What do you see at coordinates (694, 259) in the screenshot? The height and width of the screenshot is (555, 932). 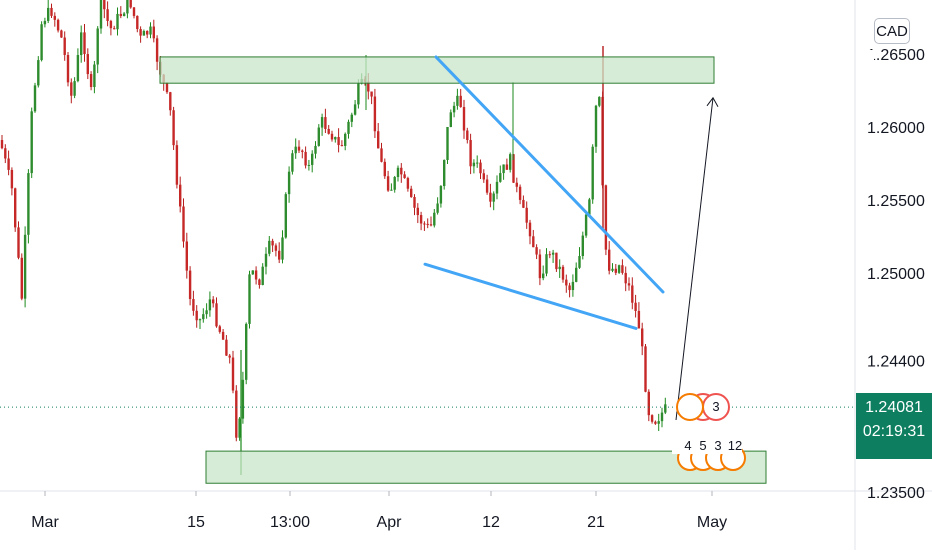 I see `projection-arrow` at bounding box center [694, 259].